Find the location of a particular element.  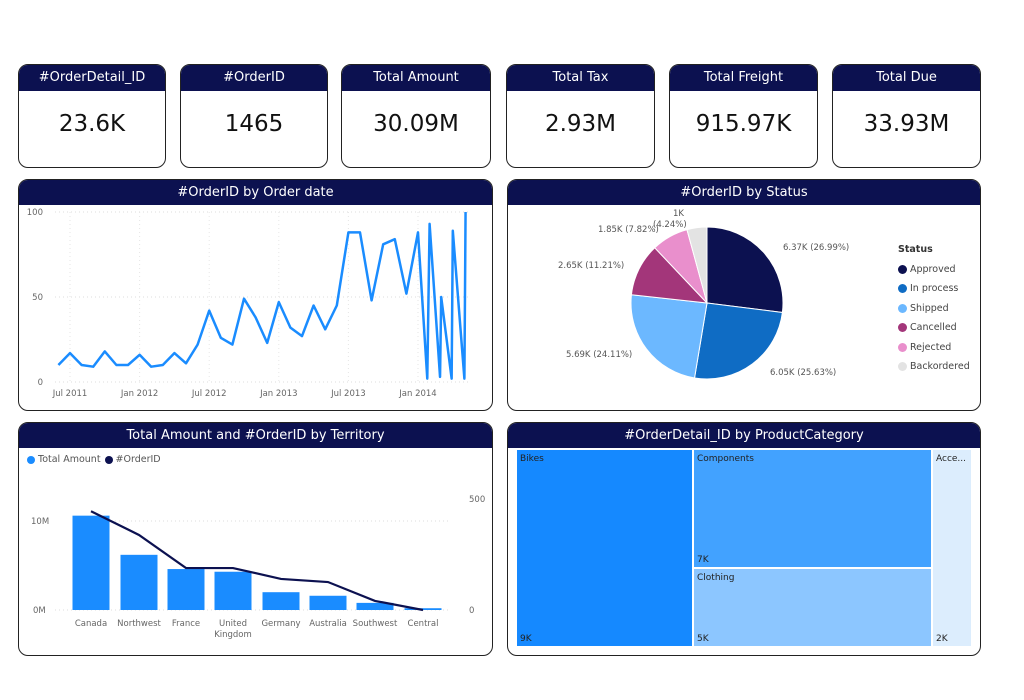

legend-label: Backordered is located at coordinates (940, 367).